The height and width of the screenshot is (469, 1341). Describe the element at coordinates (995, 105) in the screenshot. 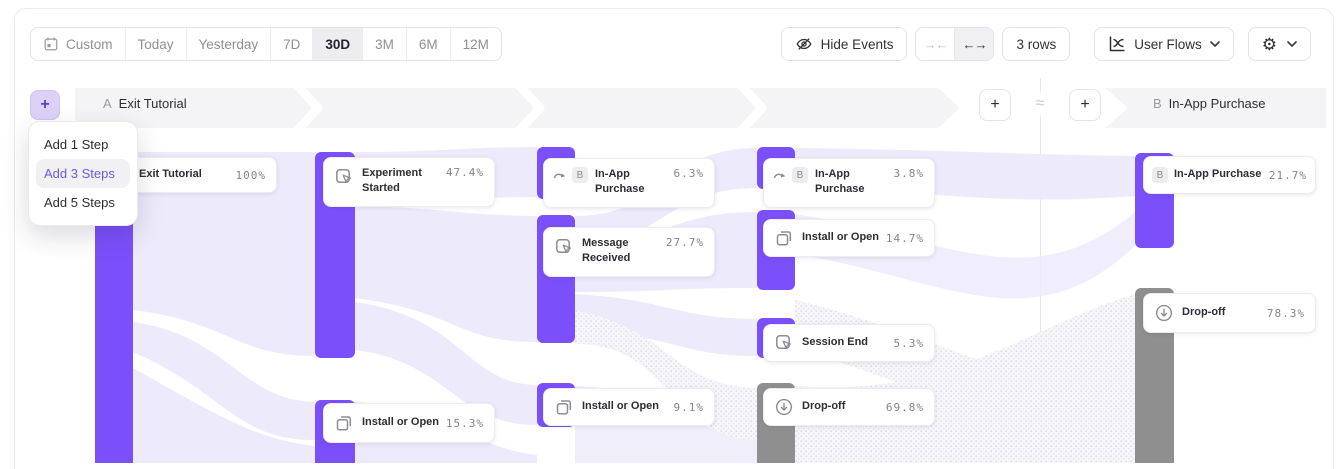

I see `add-step-after-a-button: +` at that location.